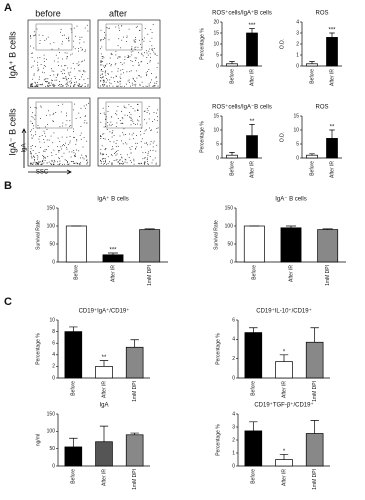 The height and width of the screenshot is (500, 365). Describe the element at coordinates (284, 477) in the screenshot. I see `x-tick-label: After IR` at that location.